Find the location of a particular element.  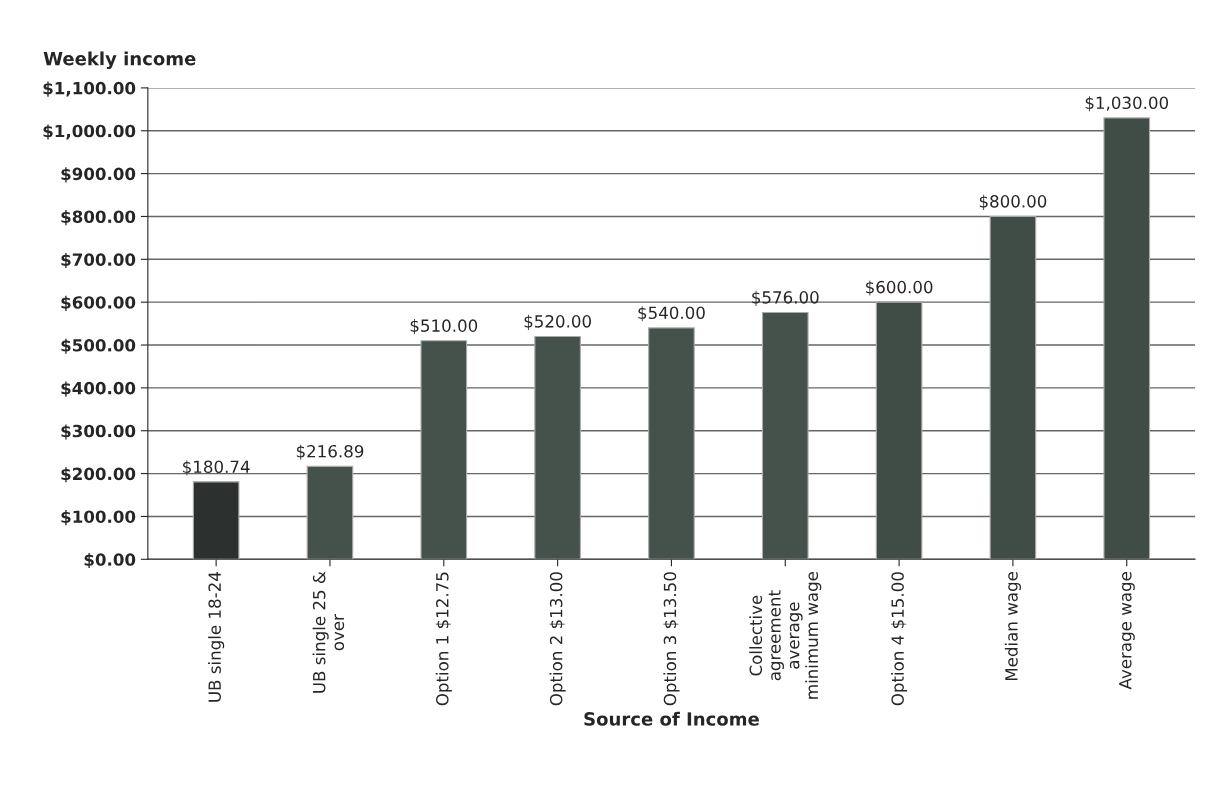

x-tick-label: Collective agreement average minimum wage is located at coordinates (785, 635).